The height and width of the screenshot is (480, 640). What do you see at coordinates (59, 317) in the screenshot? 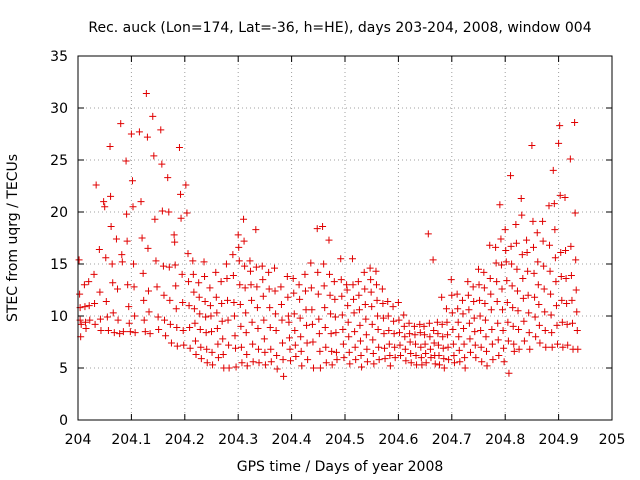
I see `y-tick-label: 10` at bounding box center [59, 317].